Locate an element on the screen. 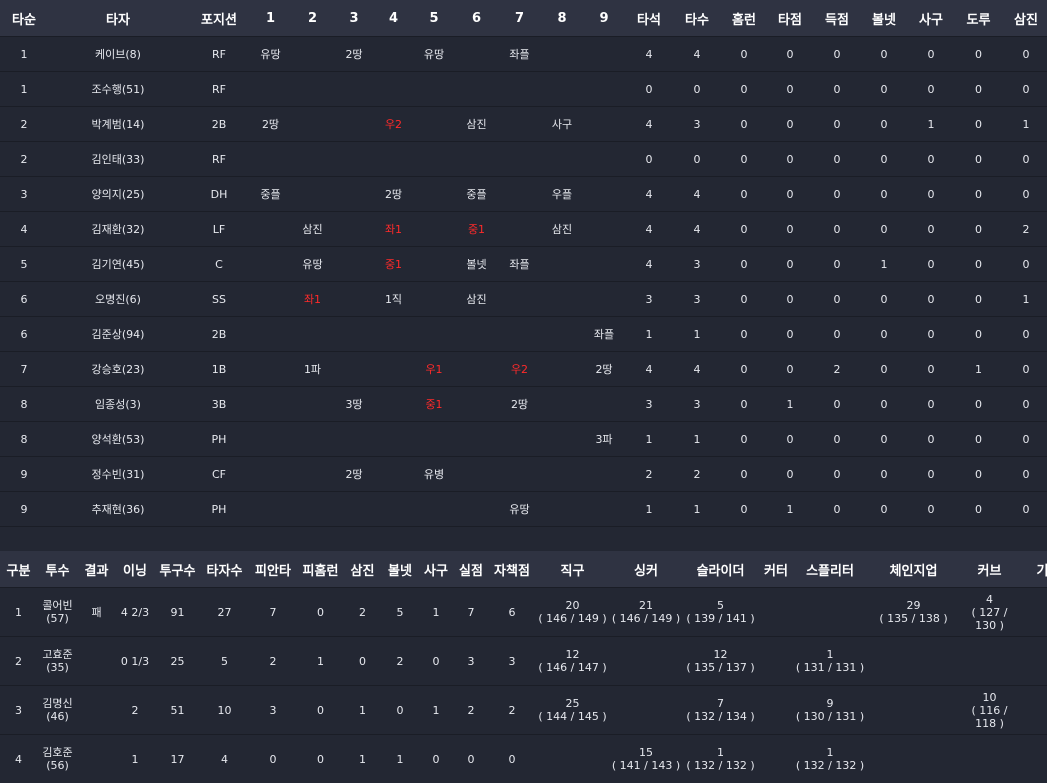 Image resolution: width=1047 pixels, height=783 pixels. pitcher-number: (35) is located at coordinates (57, 667).